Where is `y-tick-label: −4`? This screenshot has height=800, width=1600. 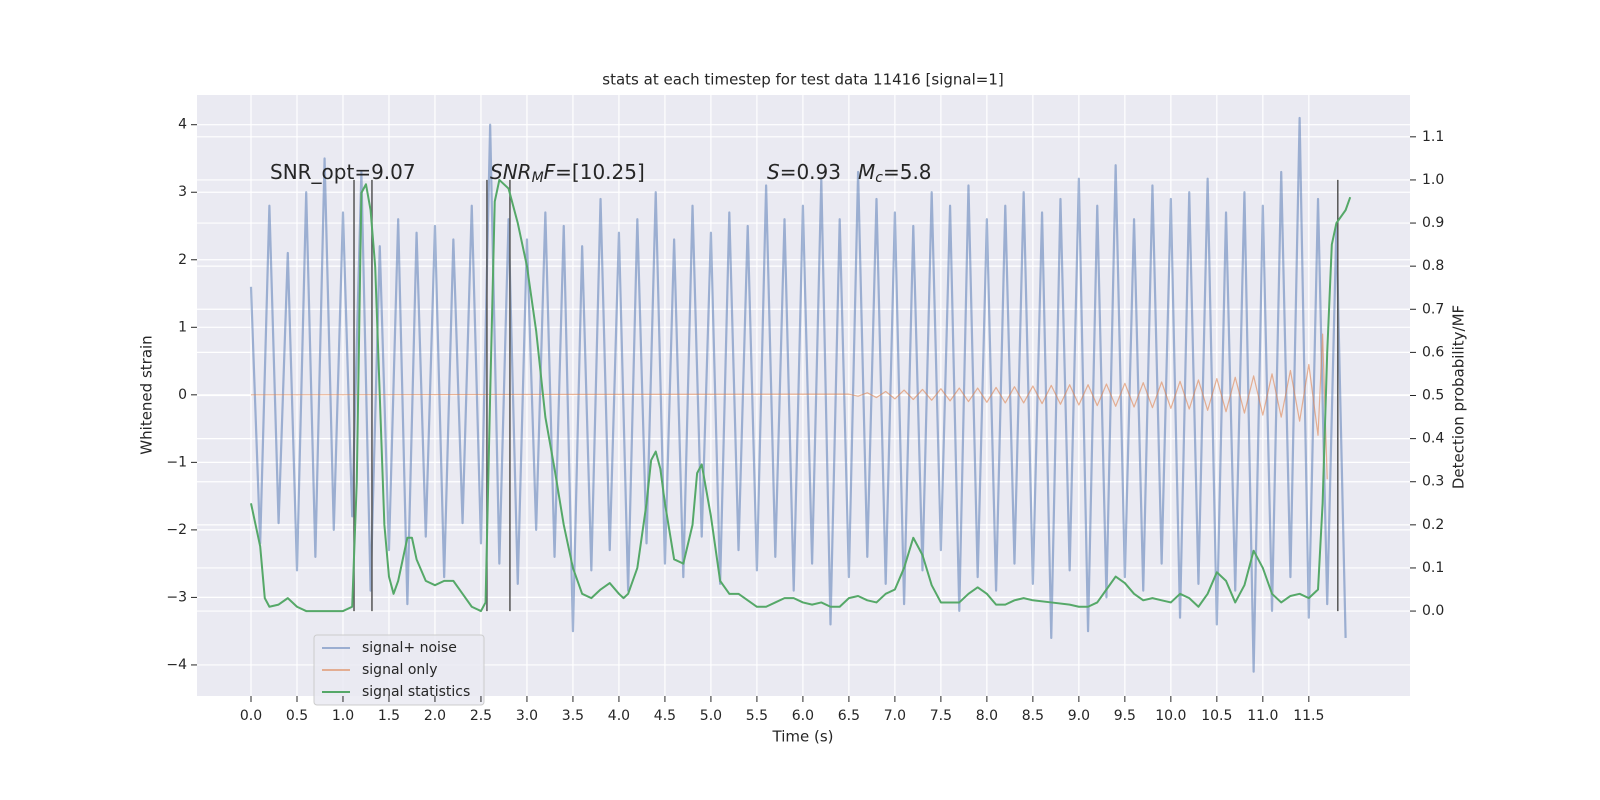 y-tick-label: −4 is located at coordinates (176, 665).